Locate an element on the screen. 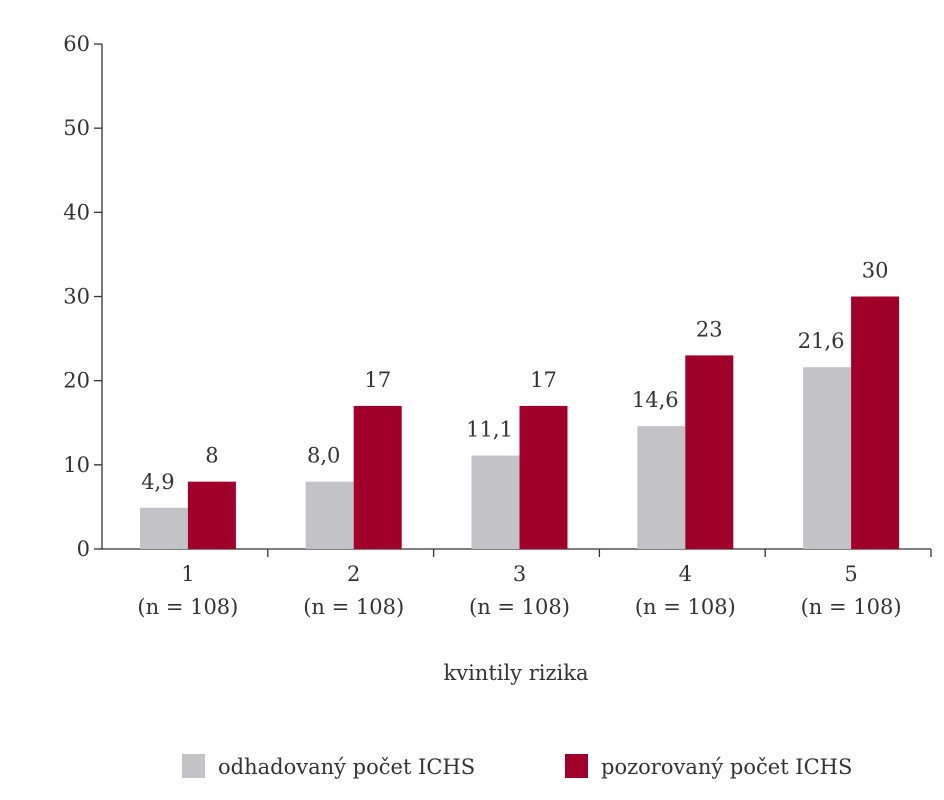 This screenshot has width=944, height=800. y-tick-label: 0 is located at coordinates (83, 549).